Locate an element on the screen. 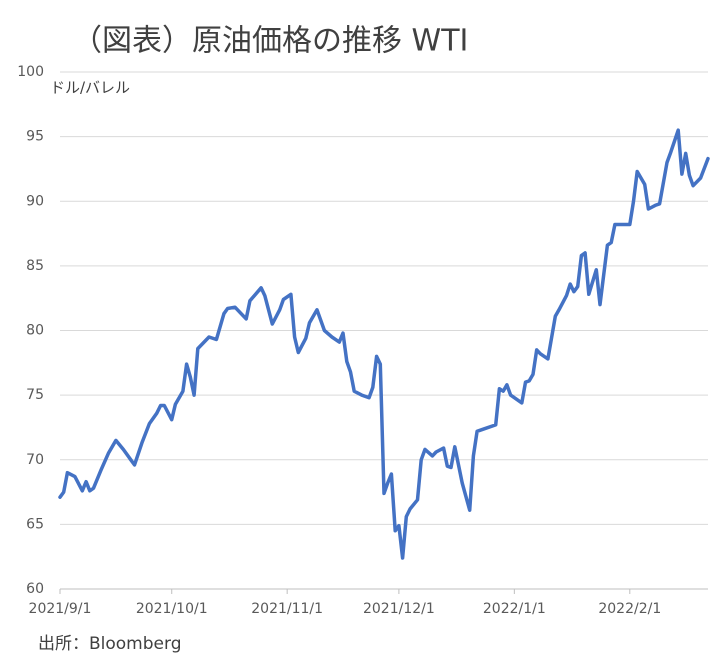 Image resolution: width=728 pixels, height=661 pixels. x-tick-label: 2022/2/1 is located at coordinates (629, 609).